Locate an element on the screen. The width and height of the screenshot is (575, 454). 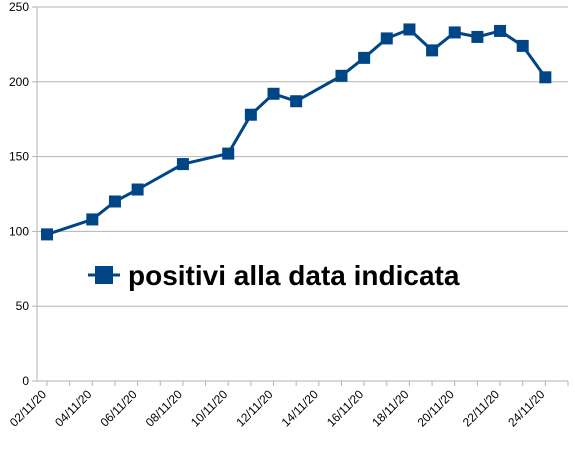
y-tick-label: 150 is located at coordinates (19, 157).